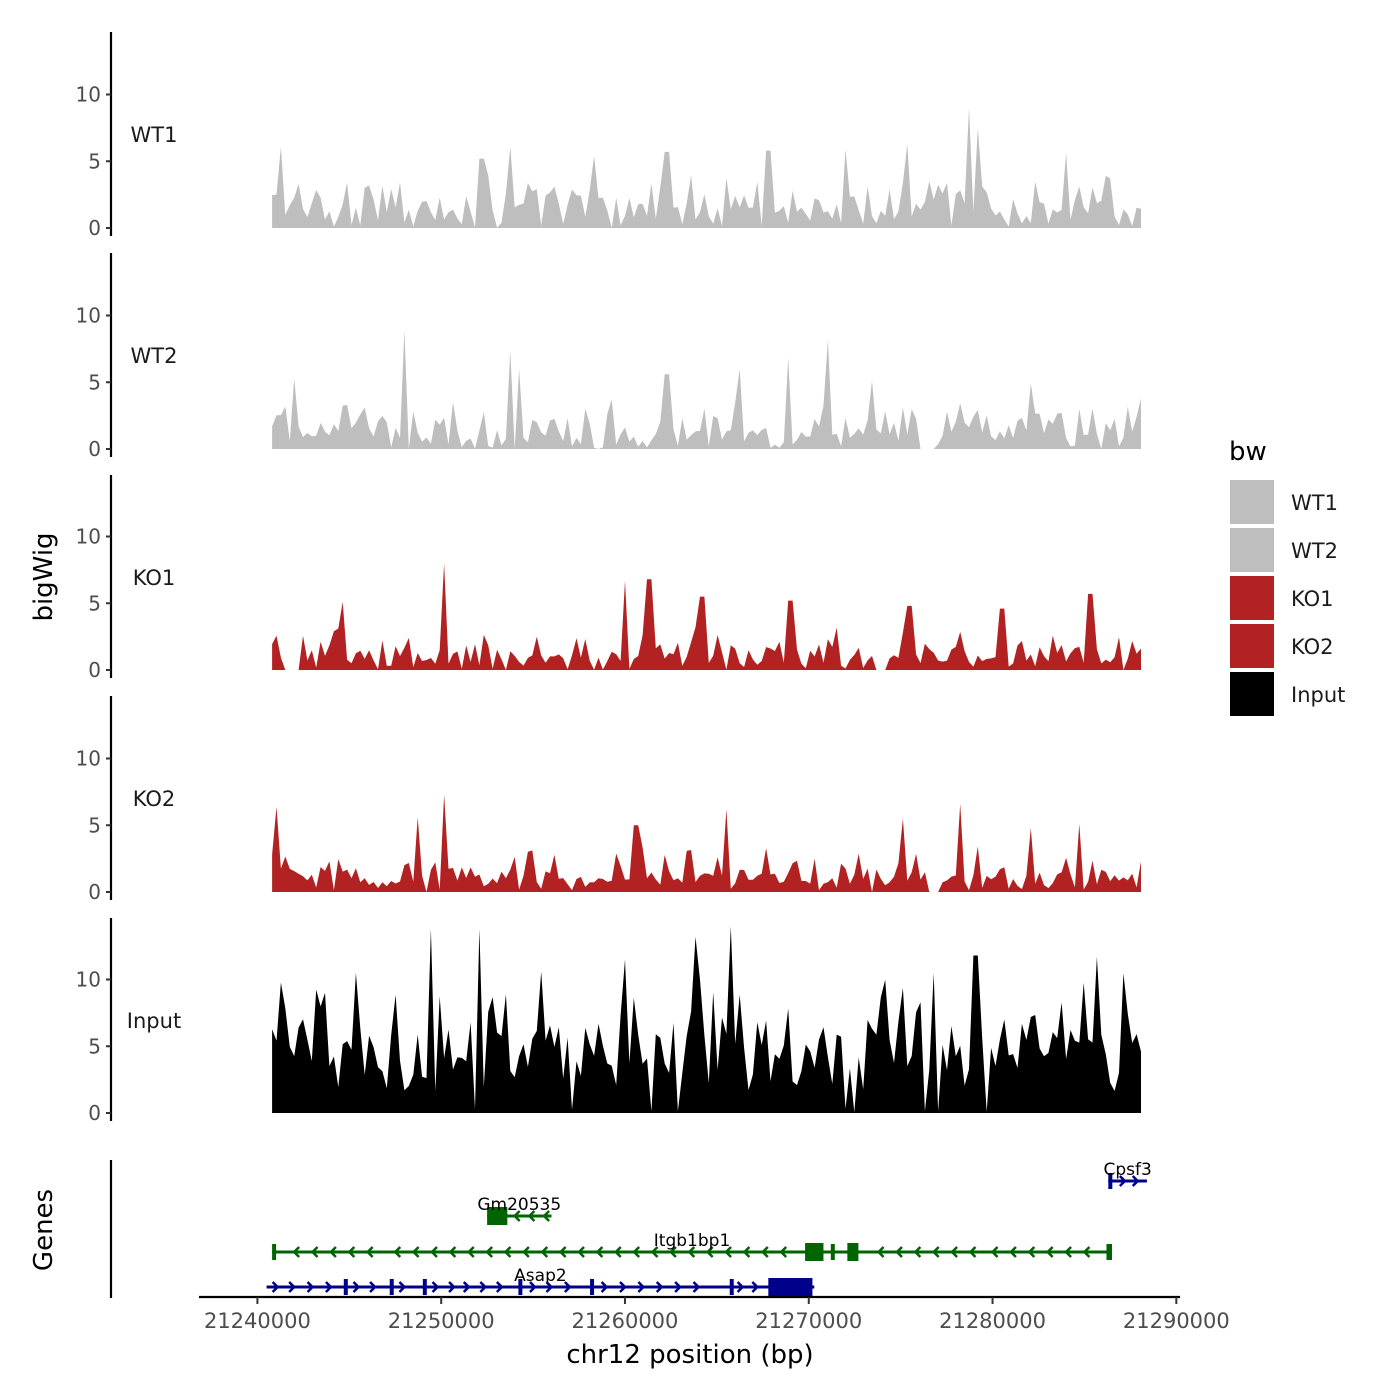 Image resolution: width=1400 pixels, height=1400 pixels. What do you see at coordinates (540, 1276) in the screenshot?
I see `gene-label: Asap2` at bounding box center [540, 1276].